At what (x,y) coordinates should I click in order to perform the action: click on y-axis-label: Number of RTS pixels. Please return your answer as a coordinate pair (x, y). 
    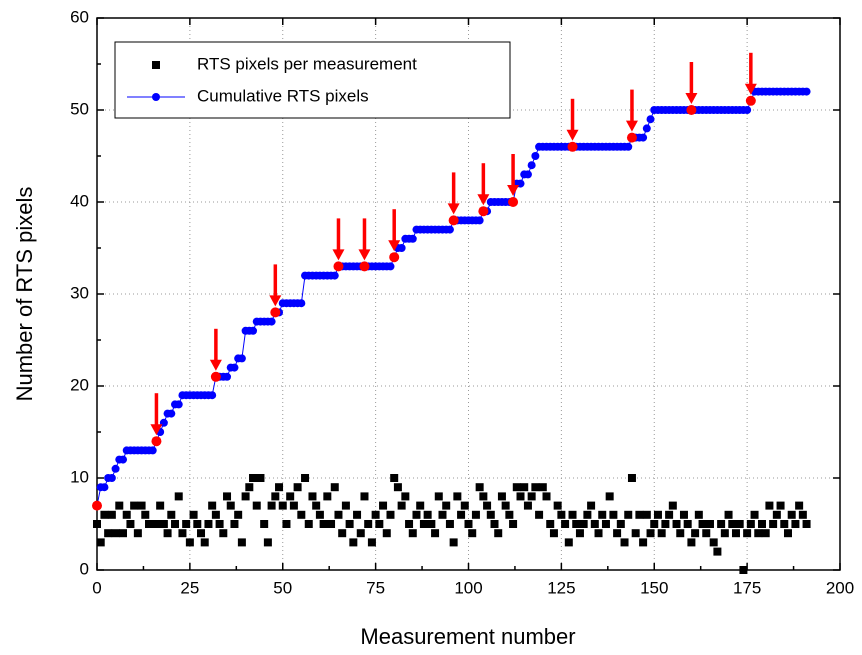
    Looking at the image, I should click on (24, 294).